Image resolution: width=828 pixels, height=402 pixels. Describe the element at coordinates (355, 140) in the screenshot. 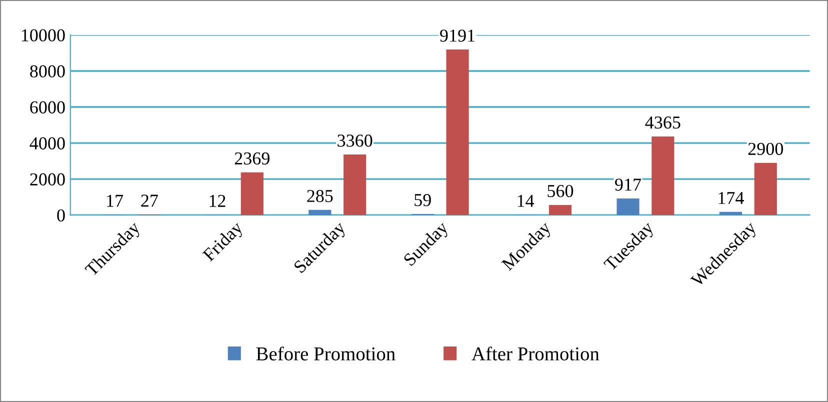

I see `data-label: 3360` at that location.